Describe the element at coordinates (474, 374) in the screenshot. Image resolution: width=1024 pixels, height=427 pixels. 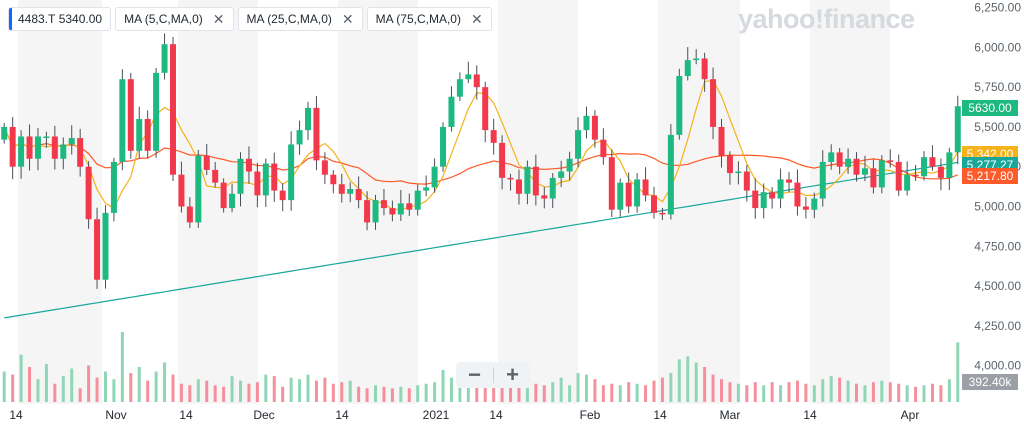
I see `zoom-out-button: −` at that location.